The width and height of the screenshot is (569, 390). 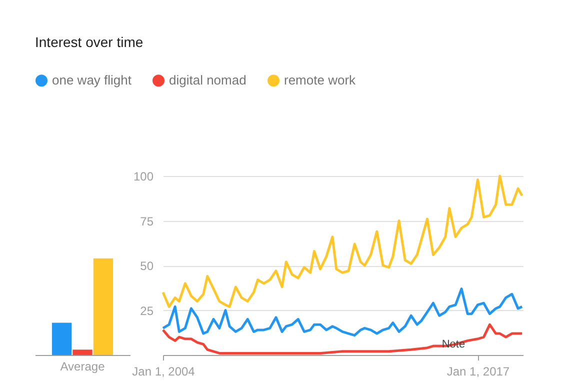 I want to click on legend-label: digital nomad, so click(x=207, y=80).